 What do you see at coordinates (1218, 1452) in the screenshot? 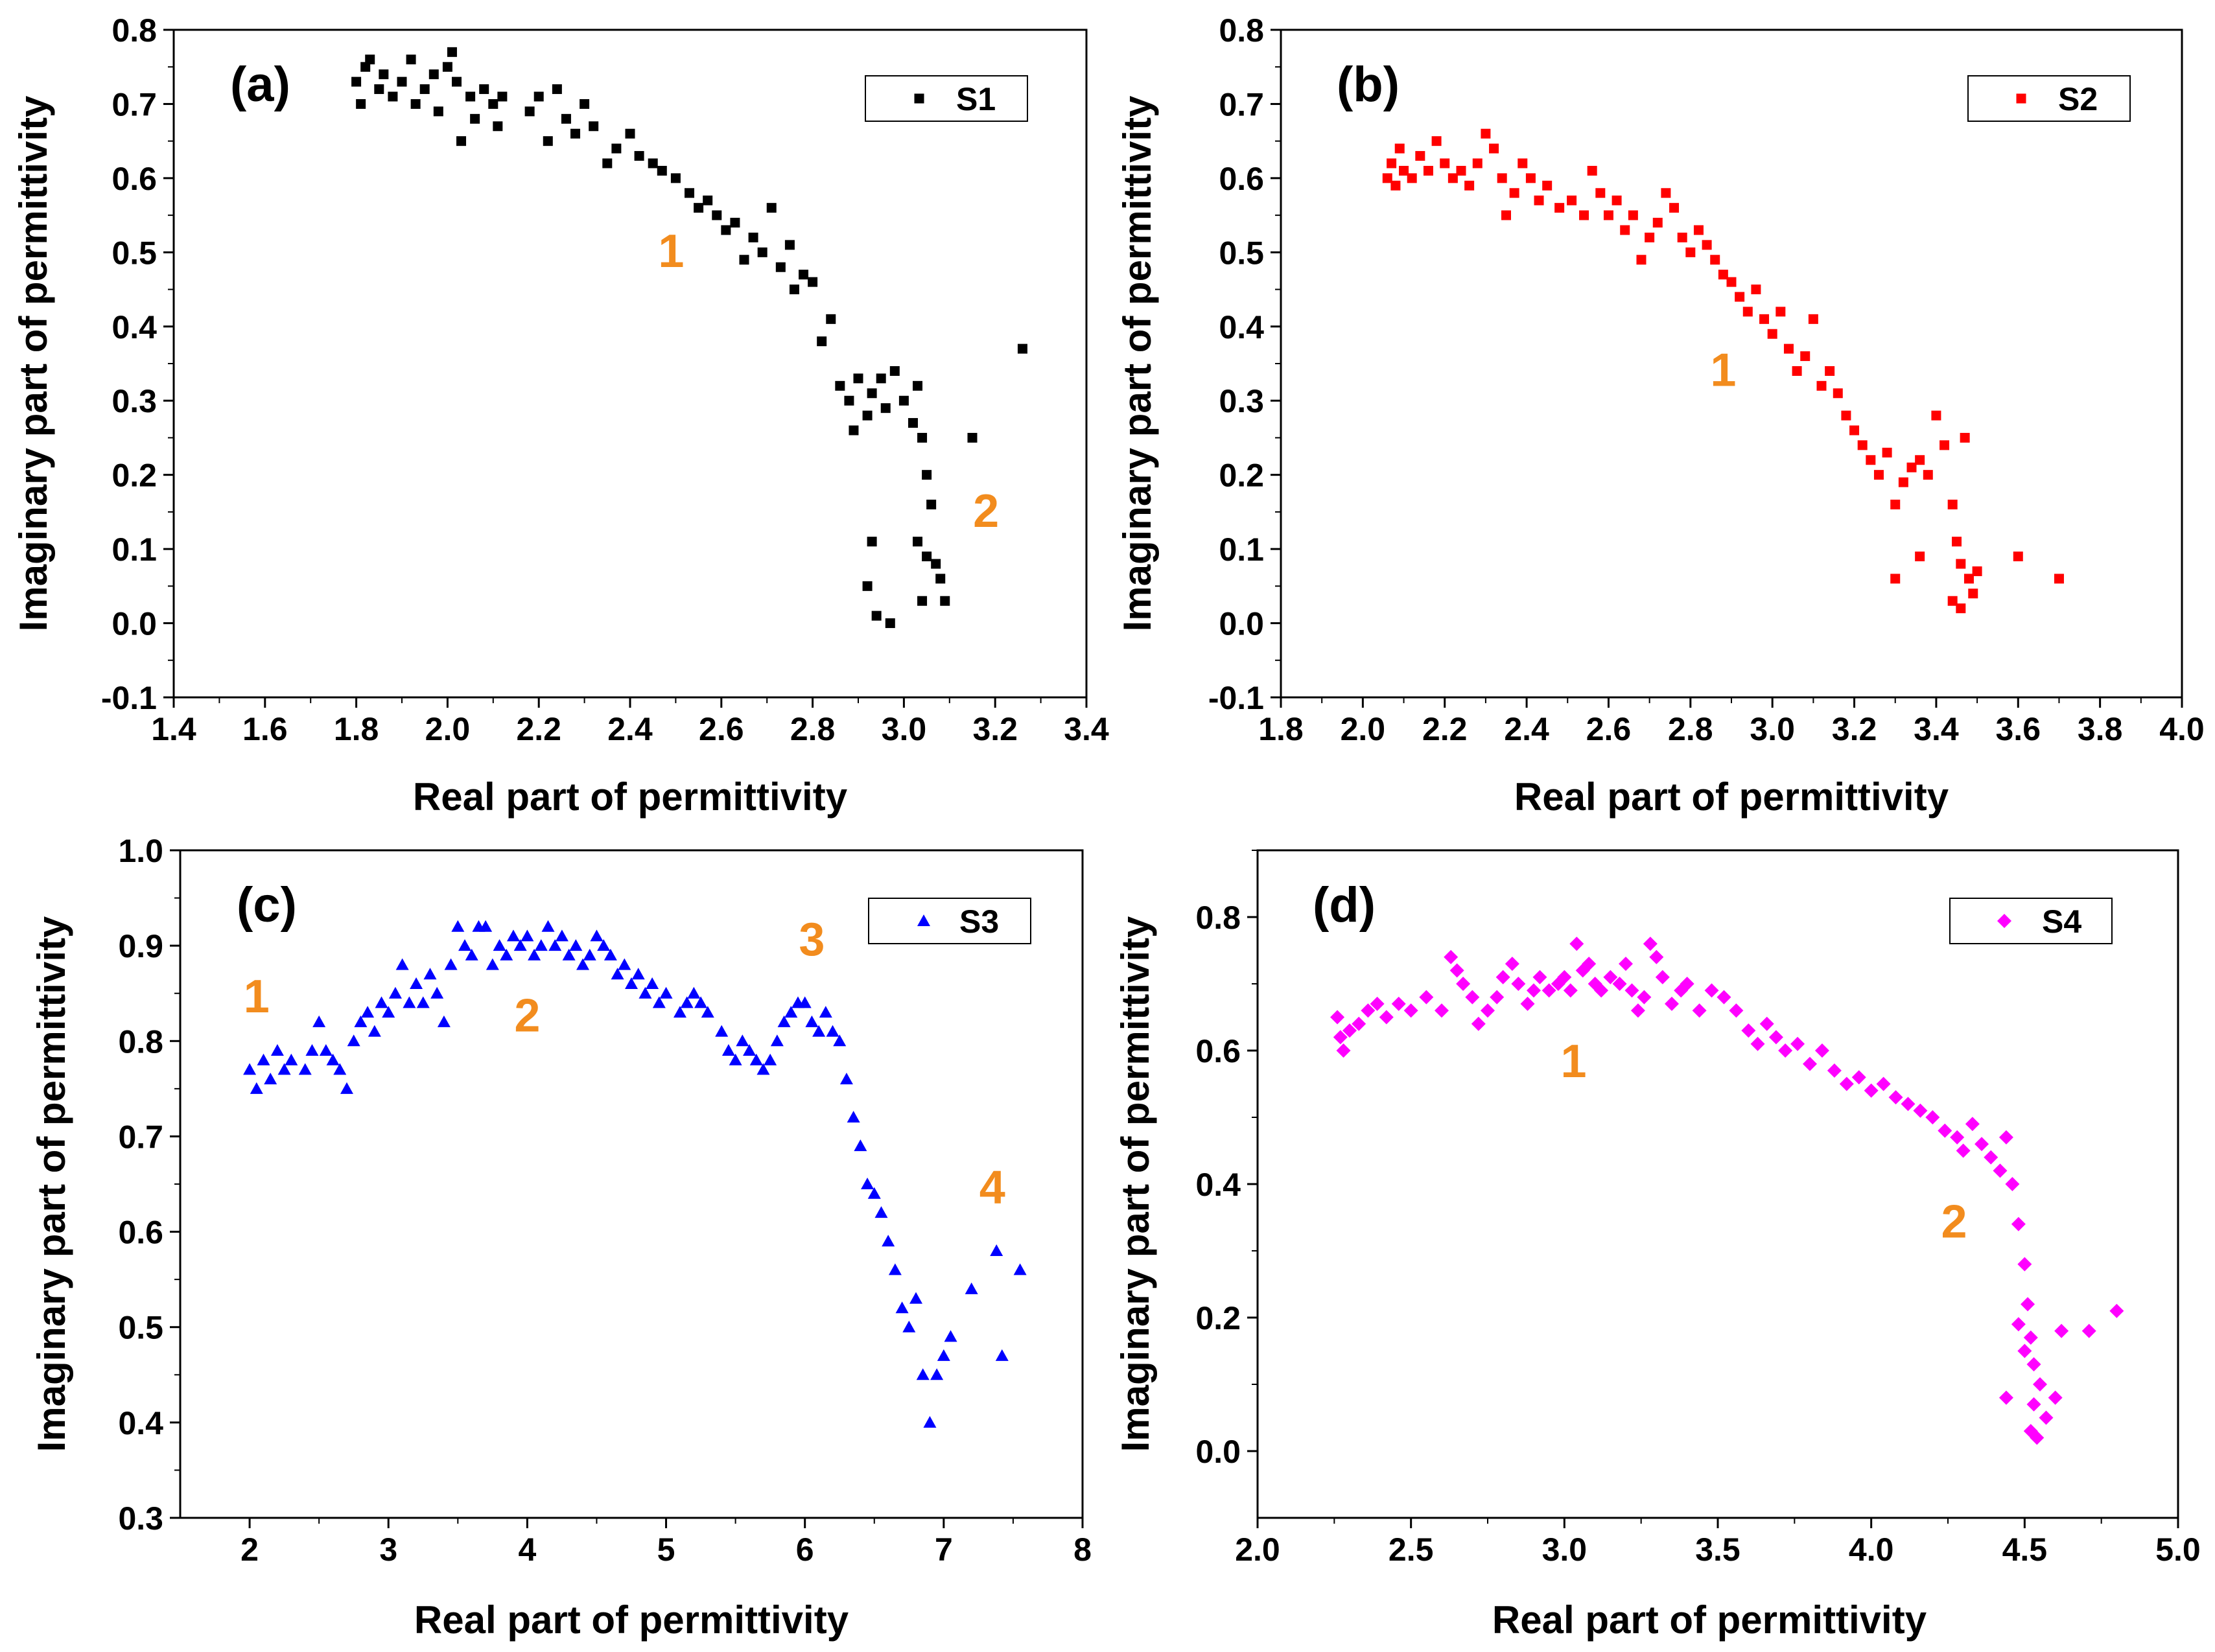
I see `y-tick-label: 0.0` at bounding box center [1218, 1452].